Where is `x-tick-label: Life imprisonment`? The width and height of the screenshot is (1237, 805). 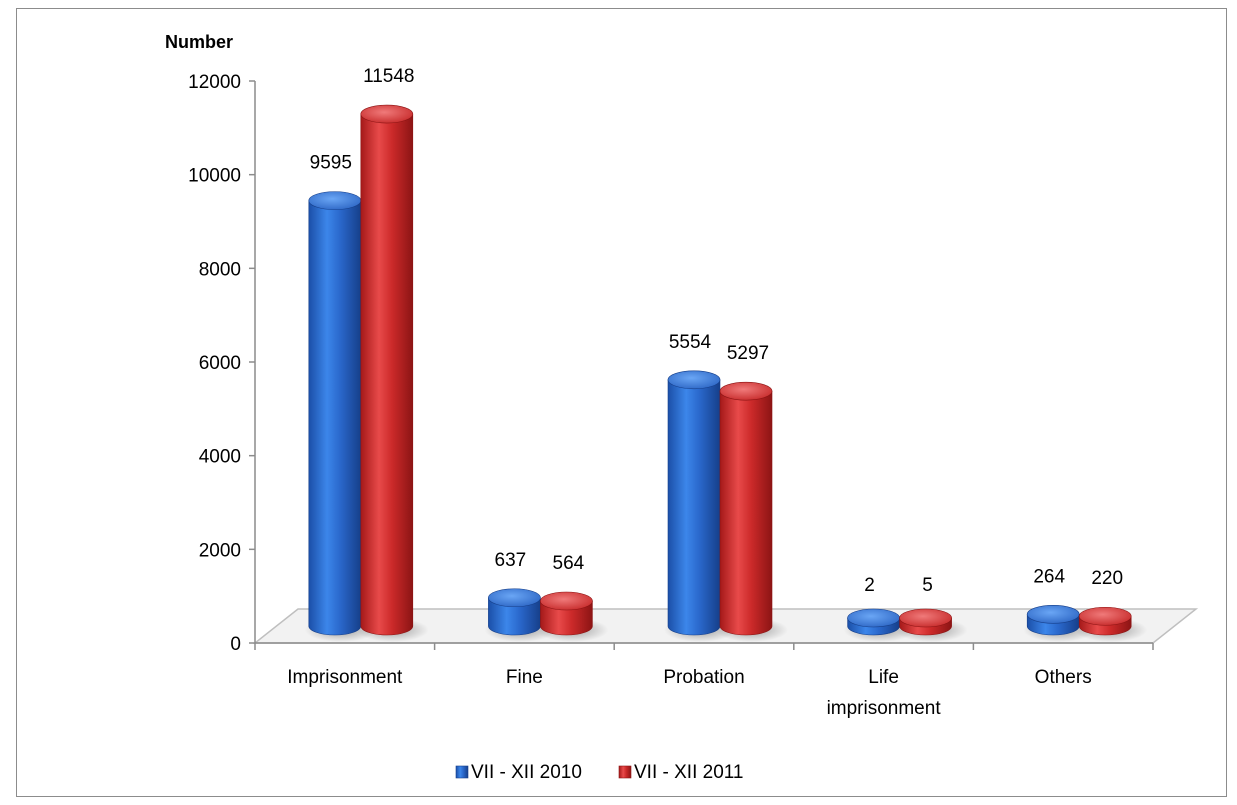 x-tick-label: Life imprisonment is located at coordinates (884, 693).